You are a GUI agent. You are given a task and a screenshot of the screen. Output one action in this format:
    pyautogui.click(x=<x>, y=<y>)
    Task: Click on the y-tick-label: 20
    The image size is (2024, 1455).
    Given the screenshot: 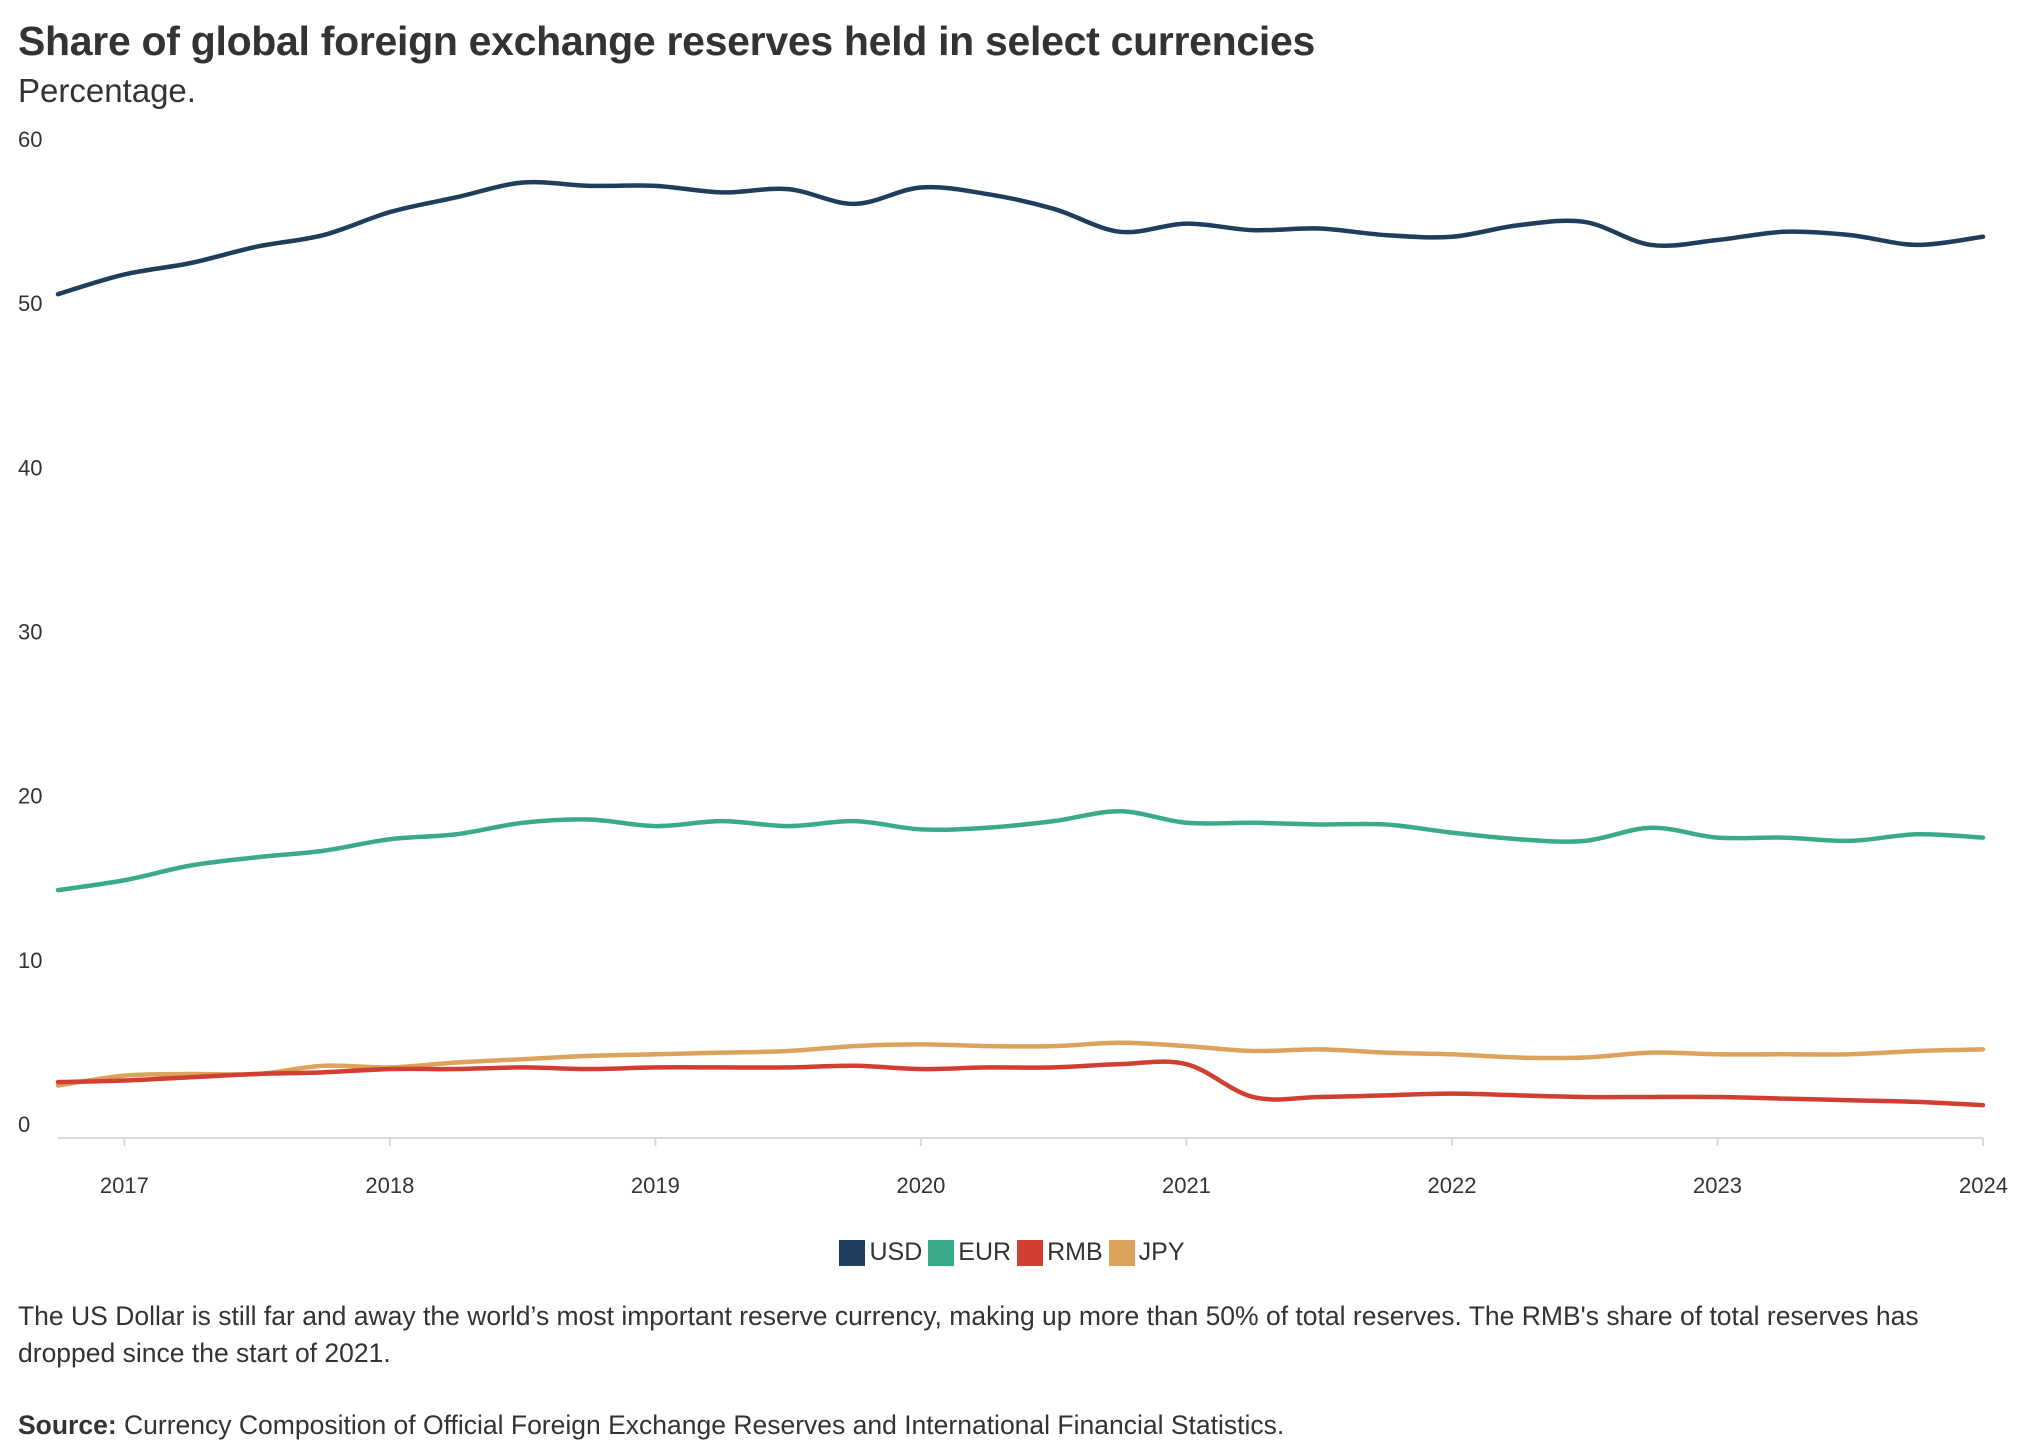 What is the action you would take?
    pyautogui.click(x=30, y=796)
    